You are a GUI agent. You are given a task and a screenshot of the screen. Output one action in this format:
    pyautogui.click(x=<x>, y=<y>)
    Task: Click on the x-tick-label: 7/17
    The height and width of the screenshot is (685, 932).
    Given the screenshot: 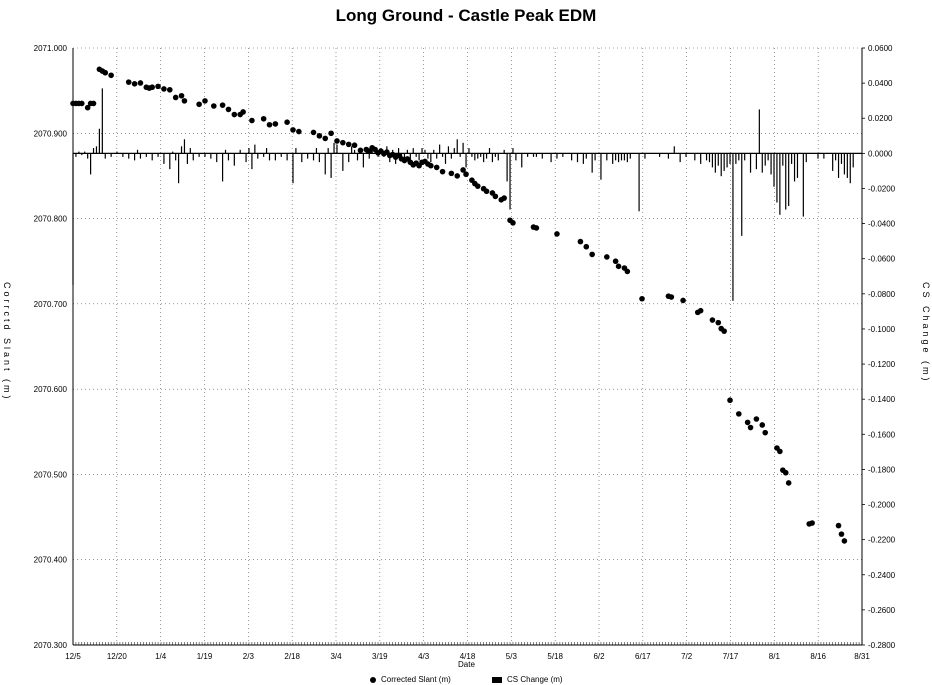 What is the action you would take?
    pyautogui.click(x=731, y=656)
    